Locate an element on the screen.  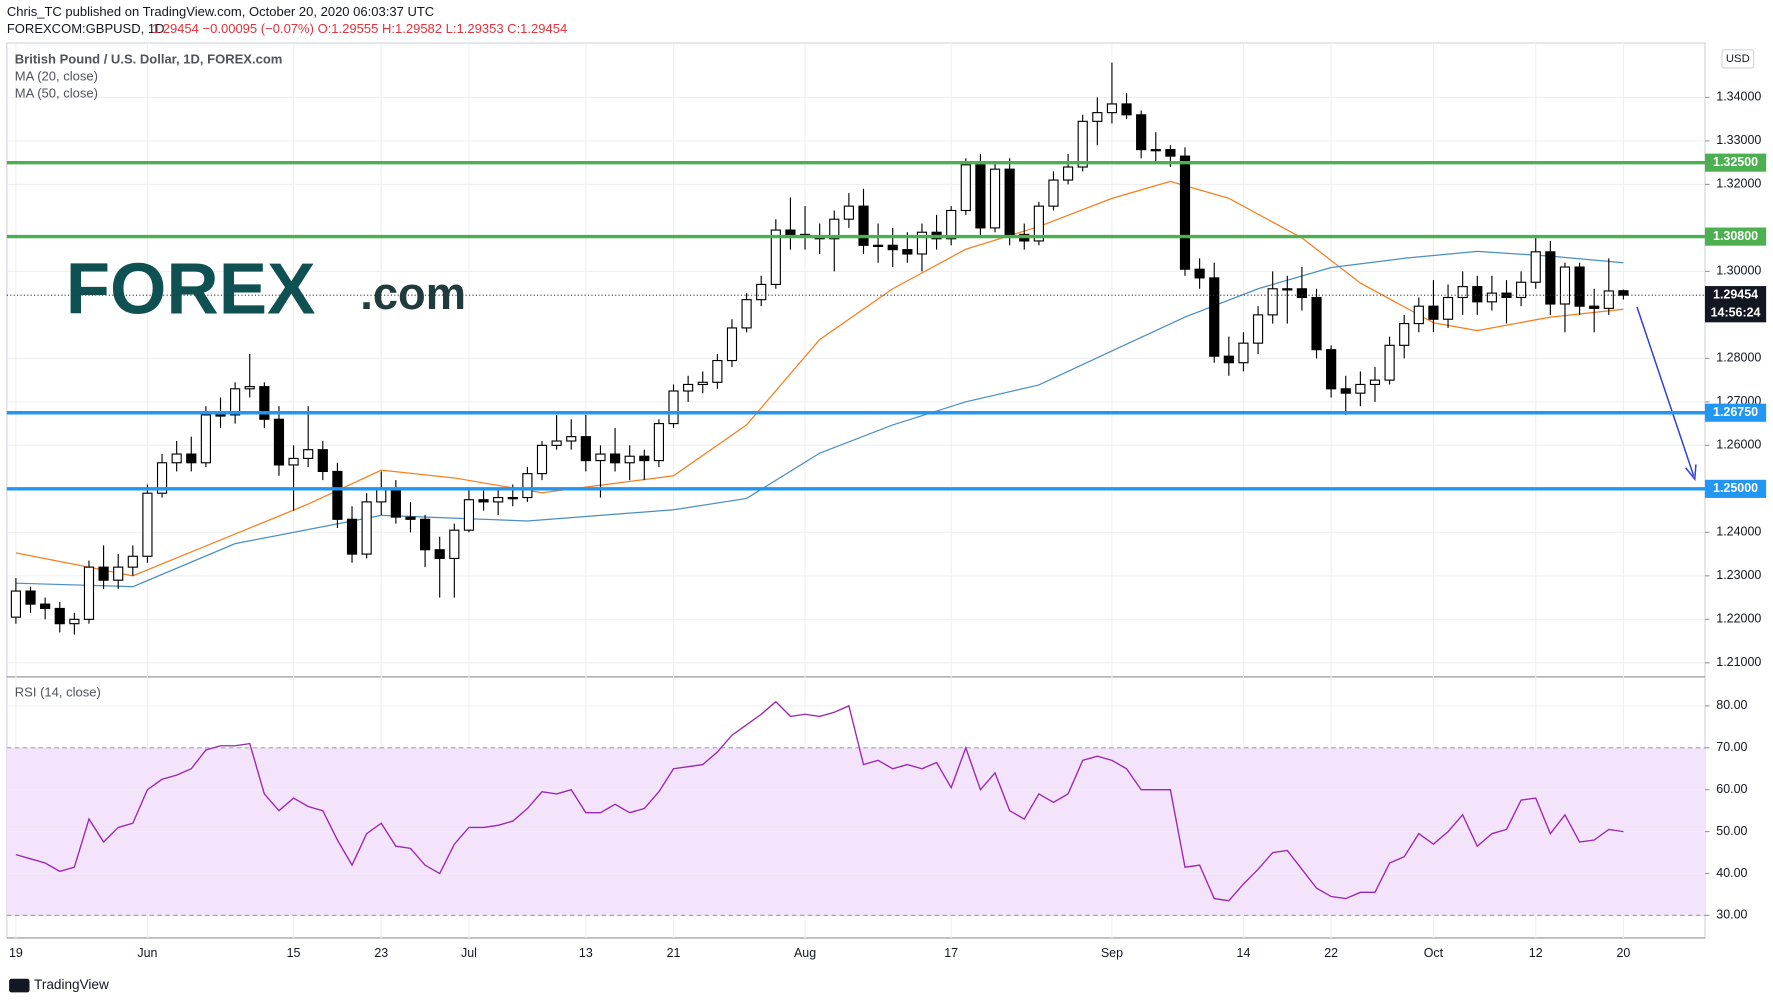
x-tick-label: Sep is located at coordinates (1112, 953).